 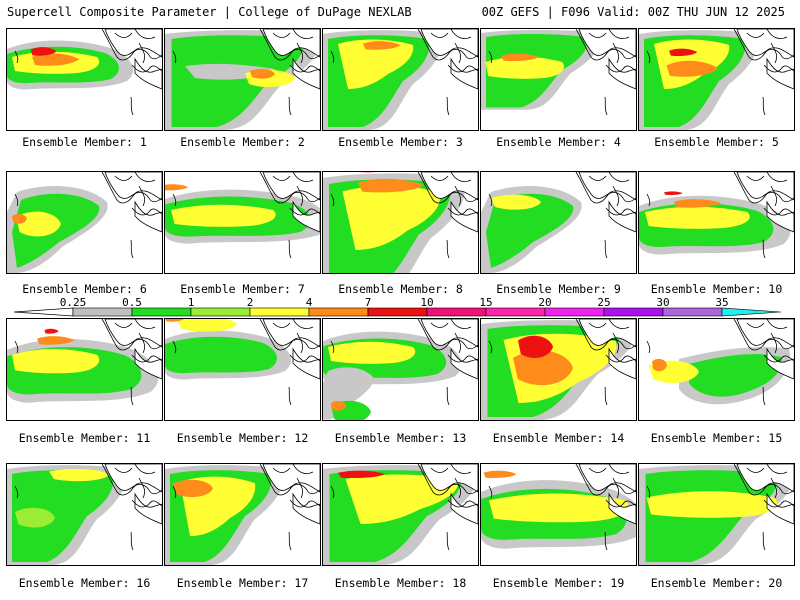 I want to click on member-label-8: Ensemble Member: 8, so click(x=400, y=289).